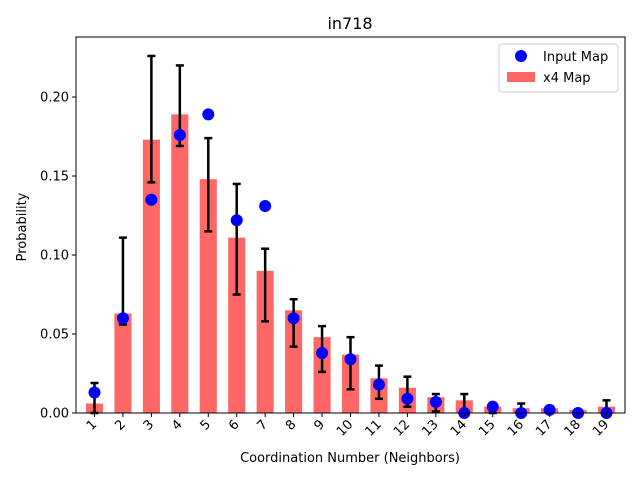  What do you see at coordinates (92, 425) in the screenshot?
I see `x-tick-label: 1` at bounding box center [92, 425].